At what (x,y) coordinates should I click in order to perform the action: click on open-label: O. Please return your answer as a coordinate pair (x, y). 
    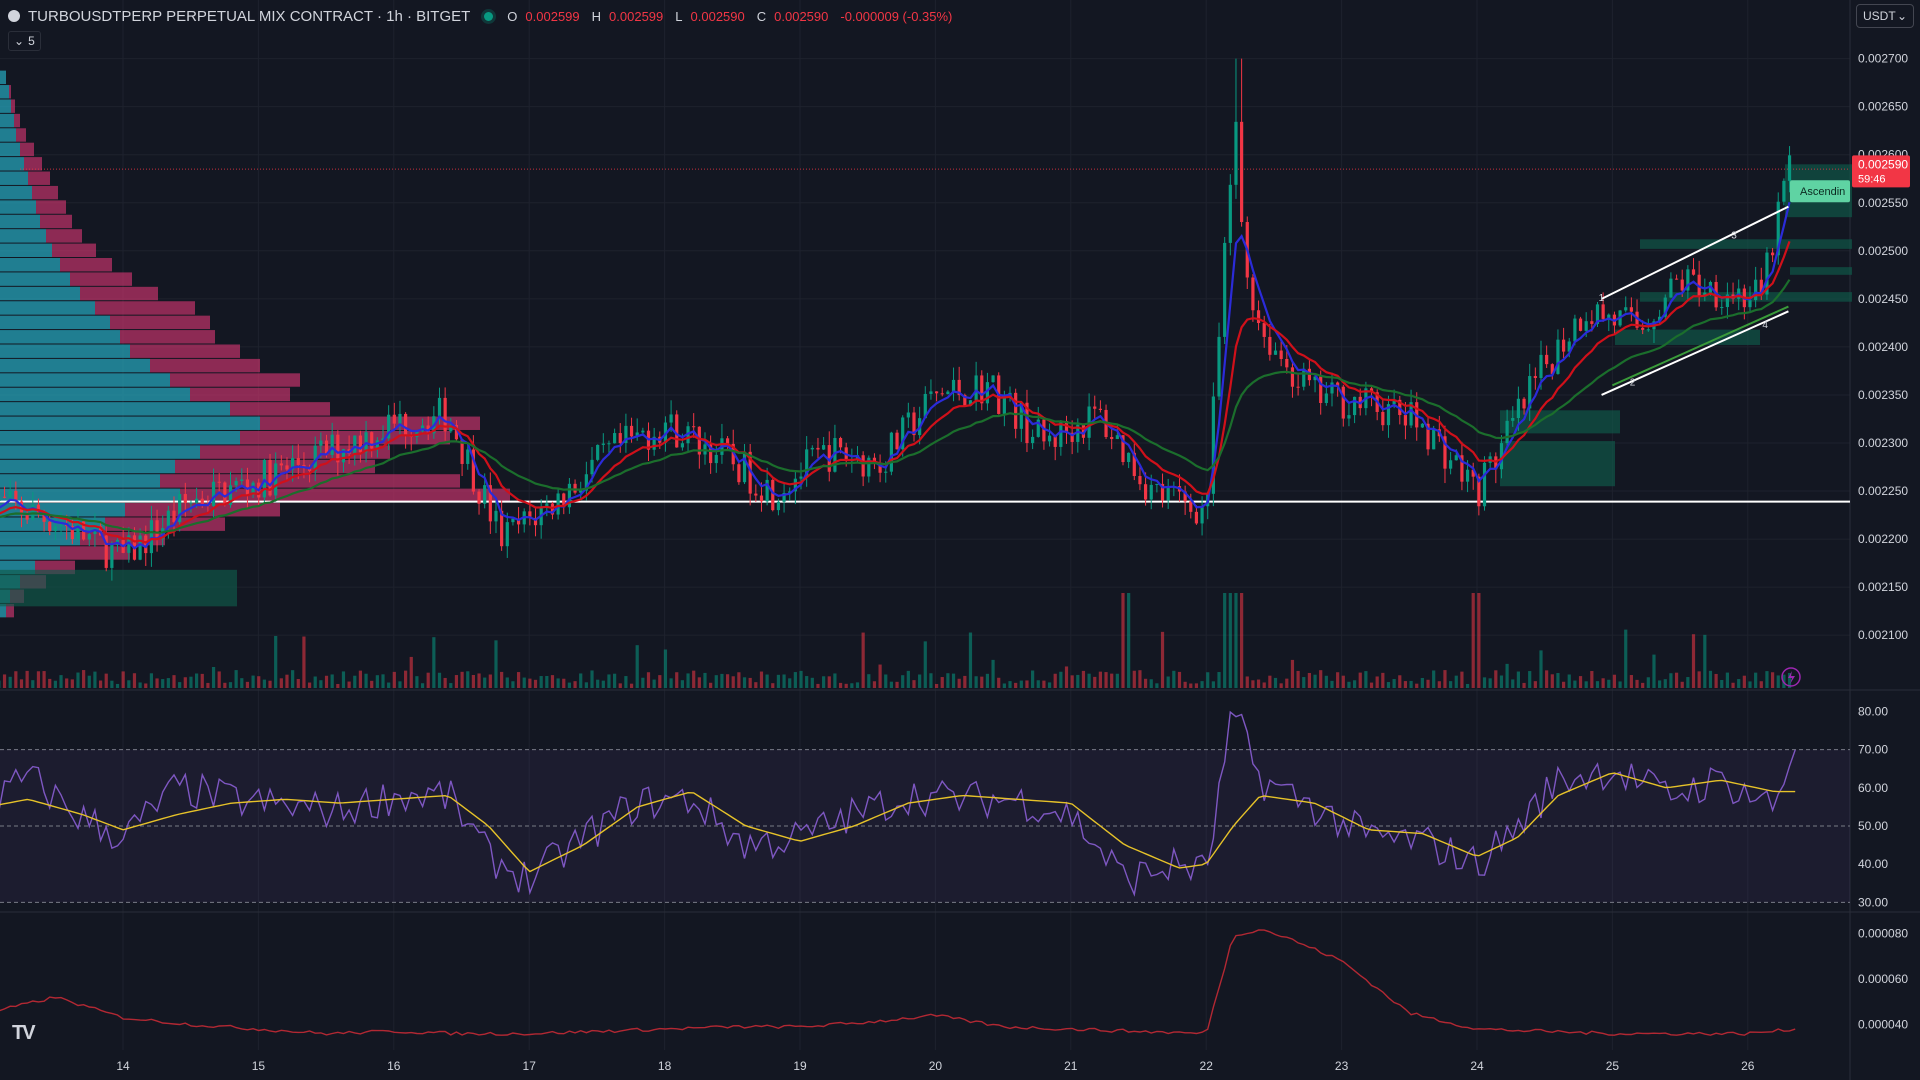
    Looking at the image, I should click on (512, 16).